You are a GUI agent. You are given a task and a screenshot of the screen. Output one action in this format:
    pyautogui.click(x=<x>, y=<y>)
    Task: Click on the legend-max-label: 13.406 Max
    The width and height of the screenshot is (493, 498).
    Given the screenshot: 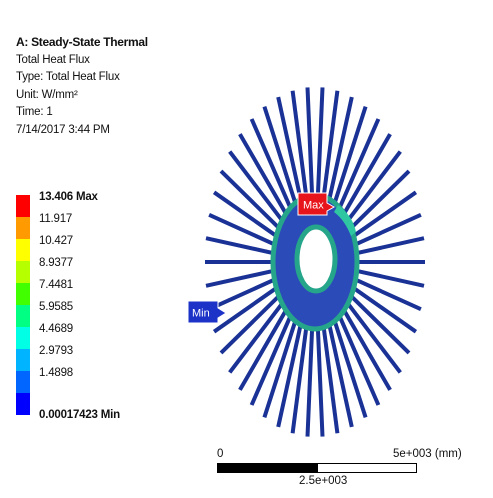 What is the action you would take?
    pyautogui.click(x=68, y=197)
    